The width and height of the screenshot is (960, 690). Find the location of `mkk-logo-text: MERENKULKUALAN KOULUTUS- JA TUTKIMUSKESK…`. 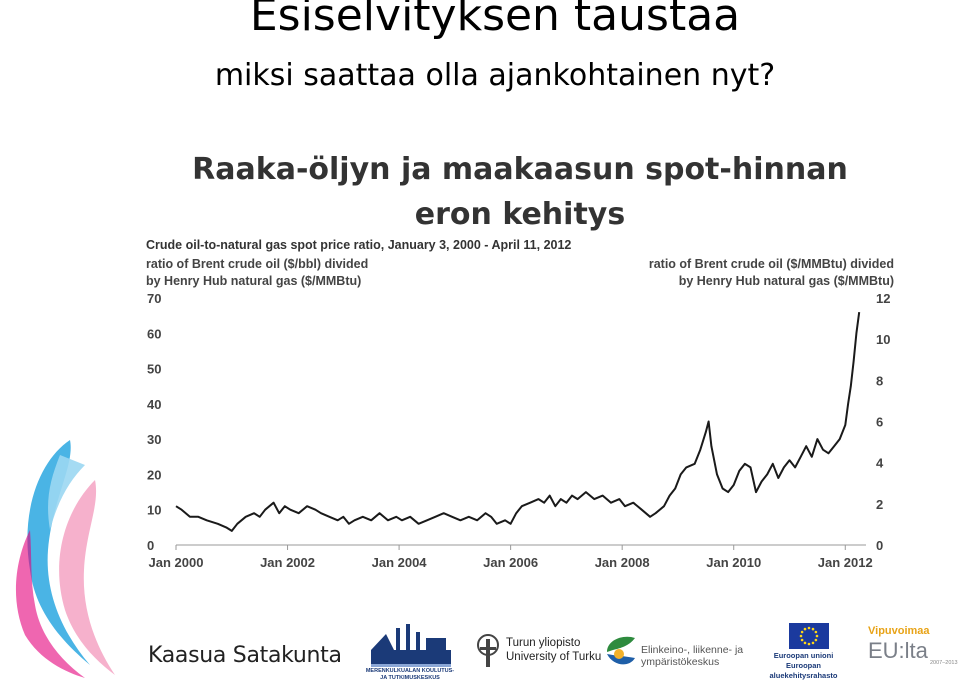

mkk-logo-text: MERENKULKUALAN KOULUTUS- JA TUTKIMUSKESK… is located at coordinates (410, 674).